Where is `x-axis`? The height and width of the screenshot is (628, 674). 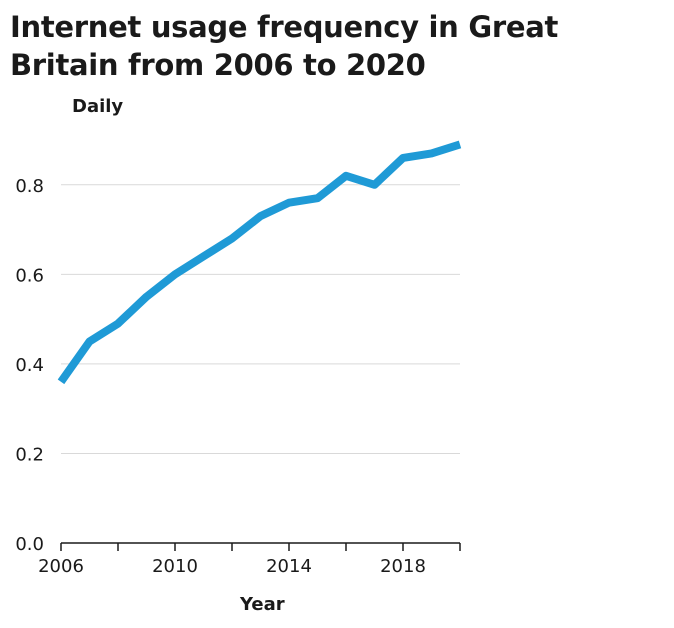
x-axis is located at coordinates (260, 546).